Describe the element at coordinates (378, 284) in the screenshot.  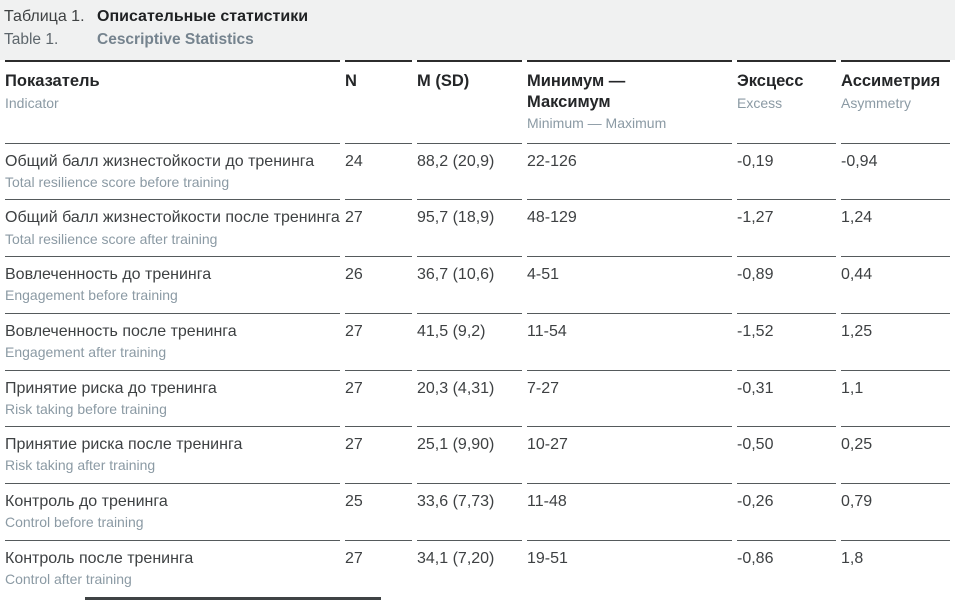
I see `n-cell: 26` at that location.